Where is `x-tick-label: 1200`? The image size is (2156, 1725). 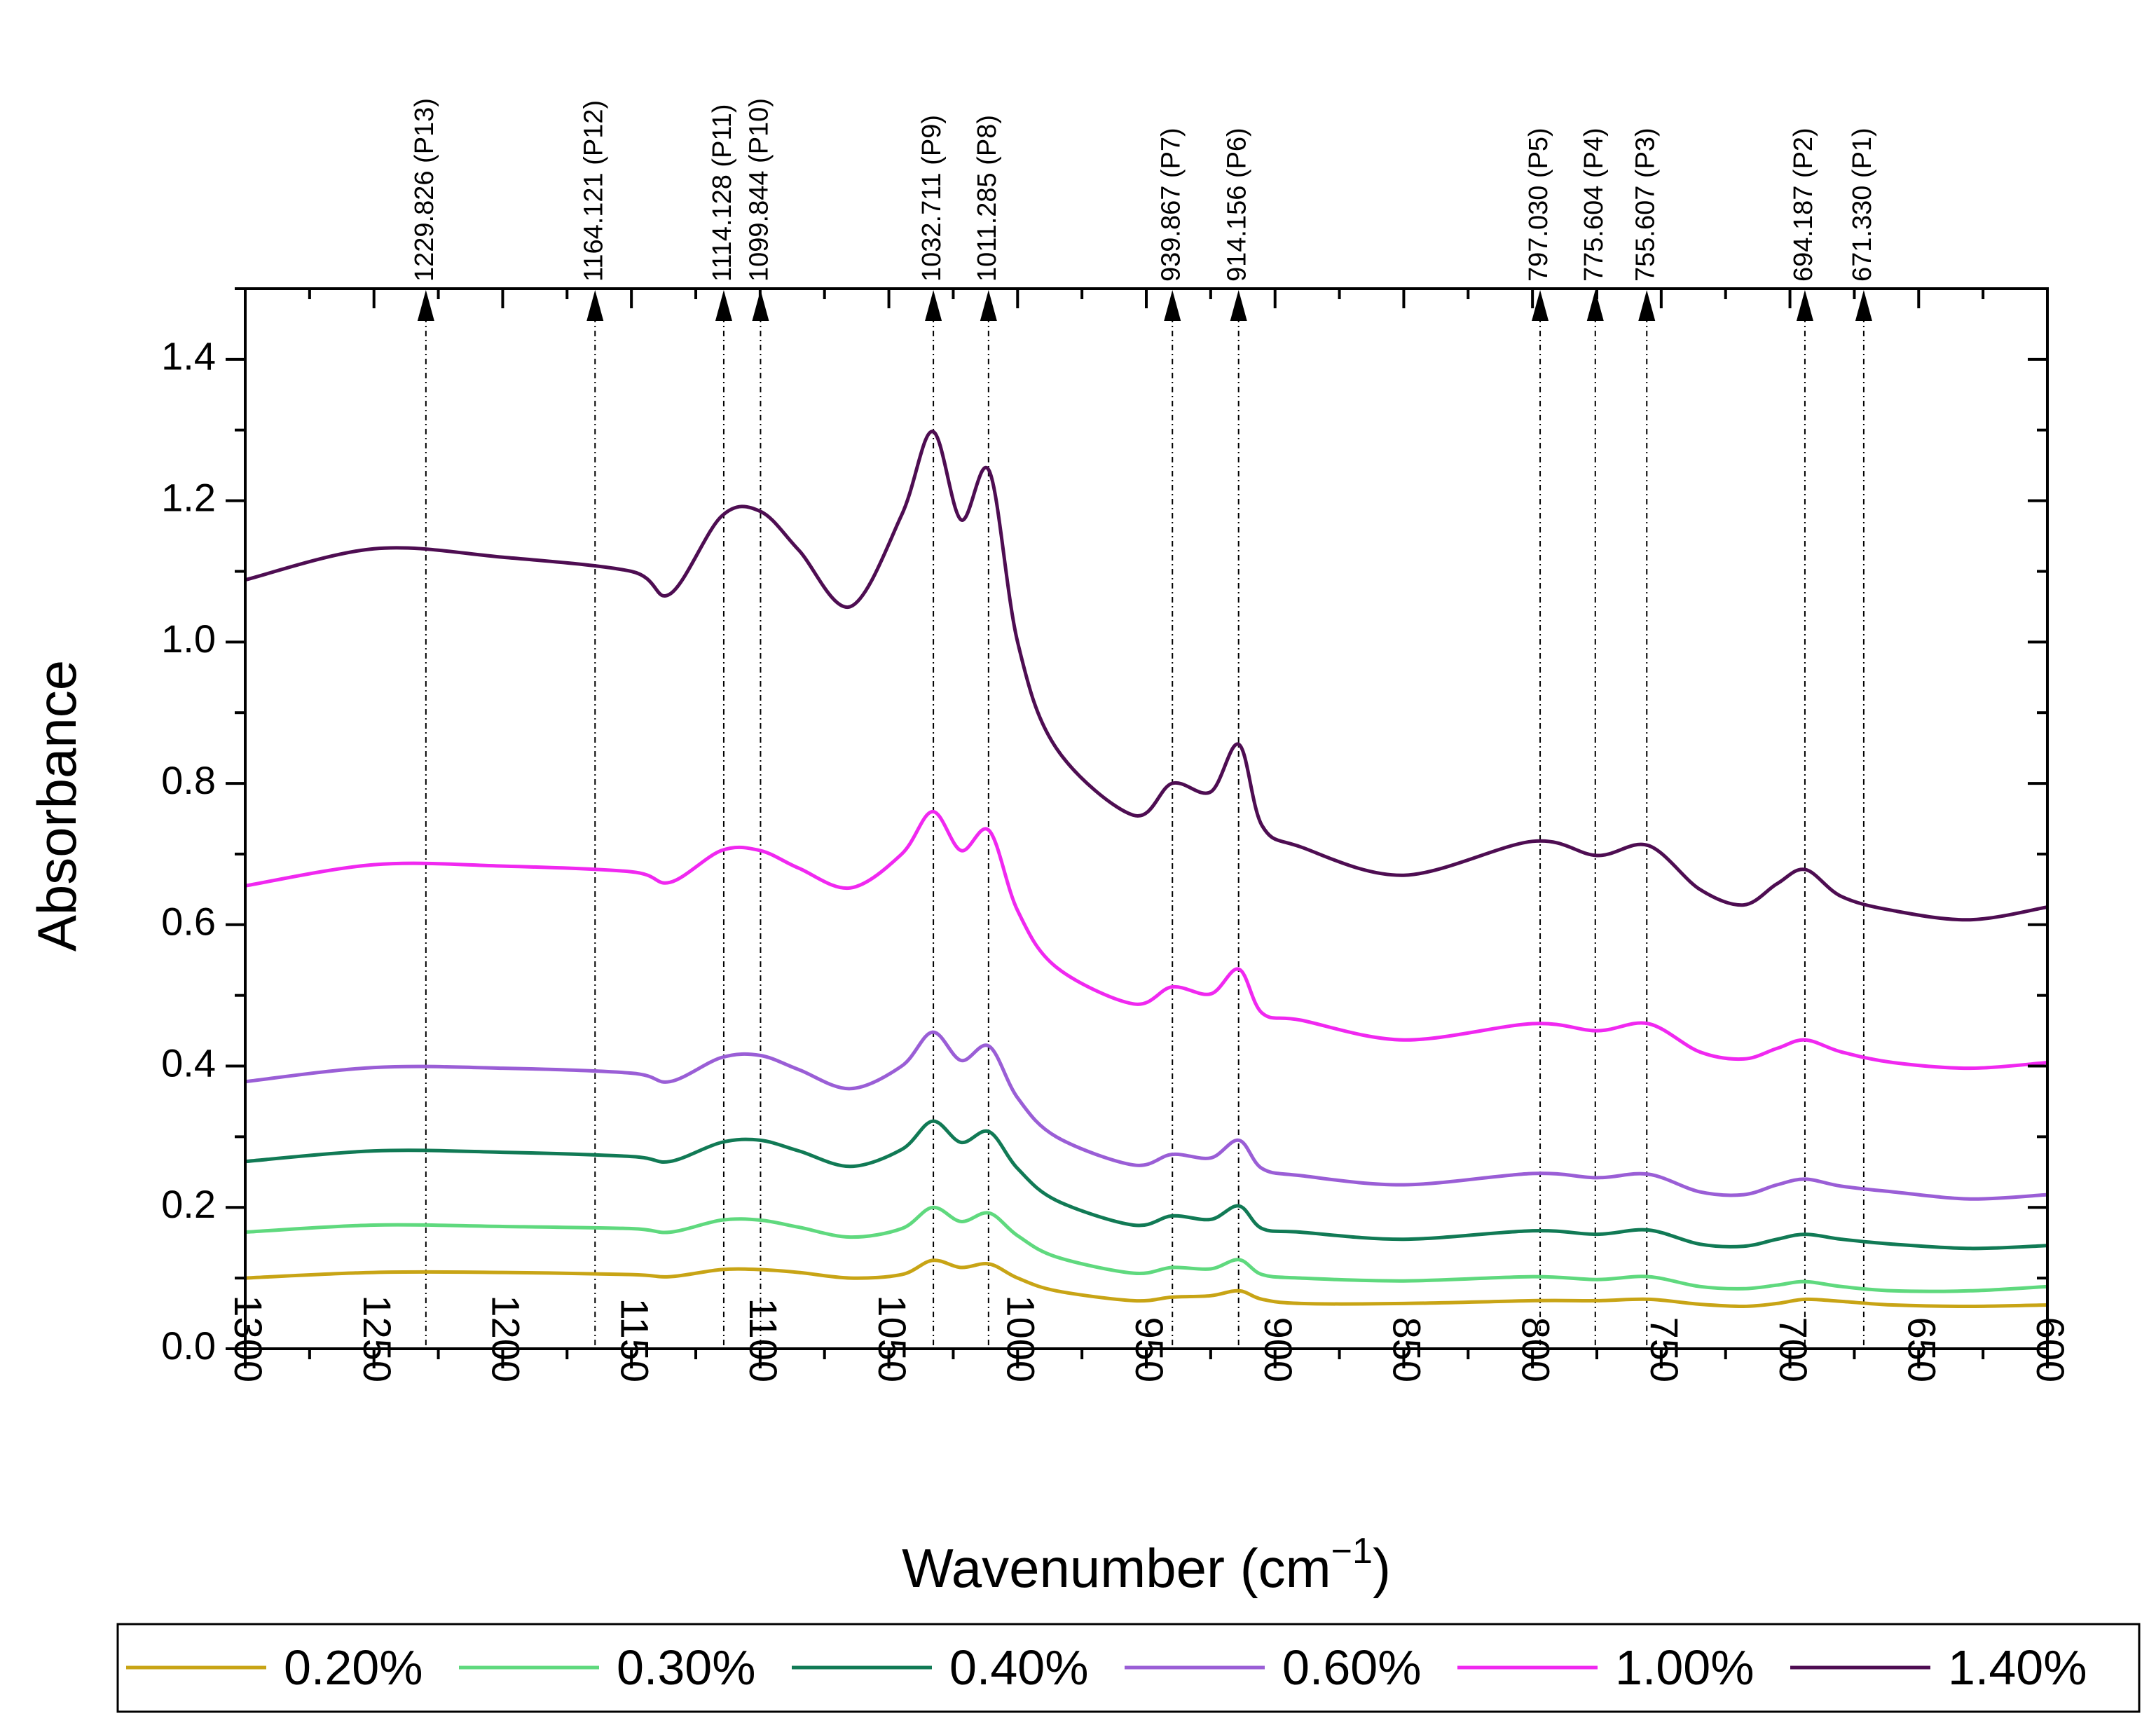 x-tick-label: 1200 is located at coordinates (506, 1338).